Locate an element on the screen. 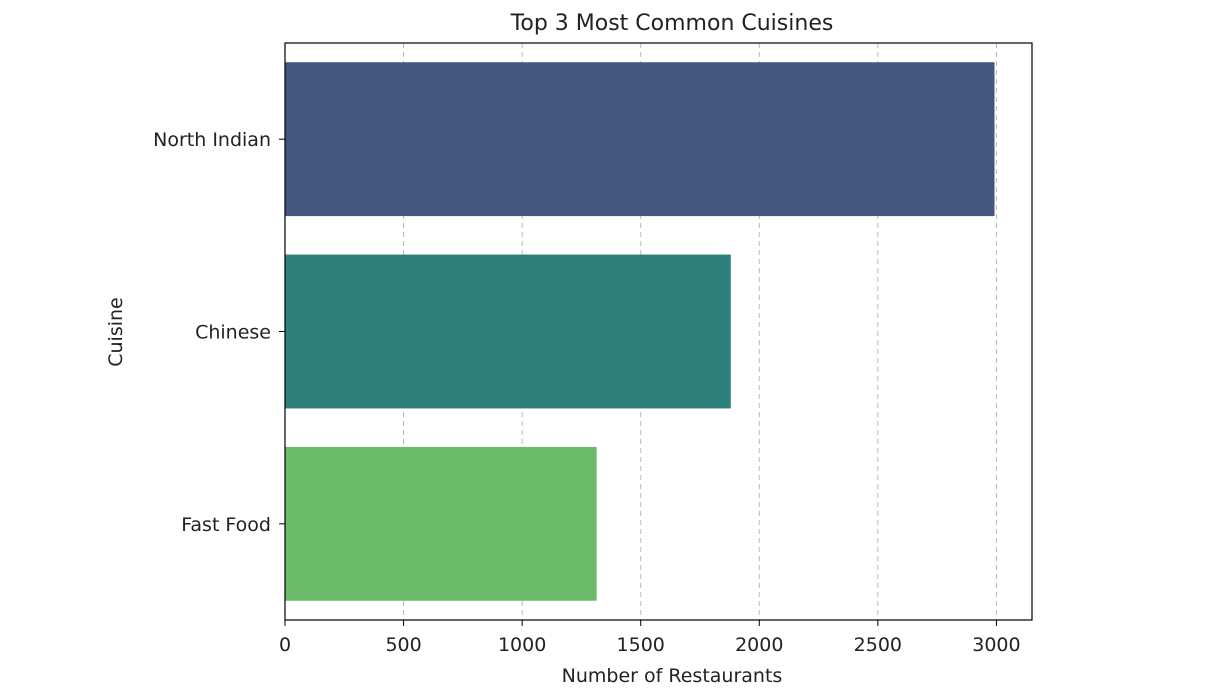  bar-fast-food is located at coordinates (441, 523).